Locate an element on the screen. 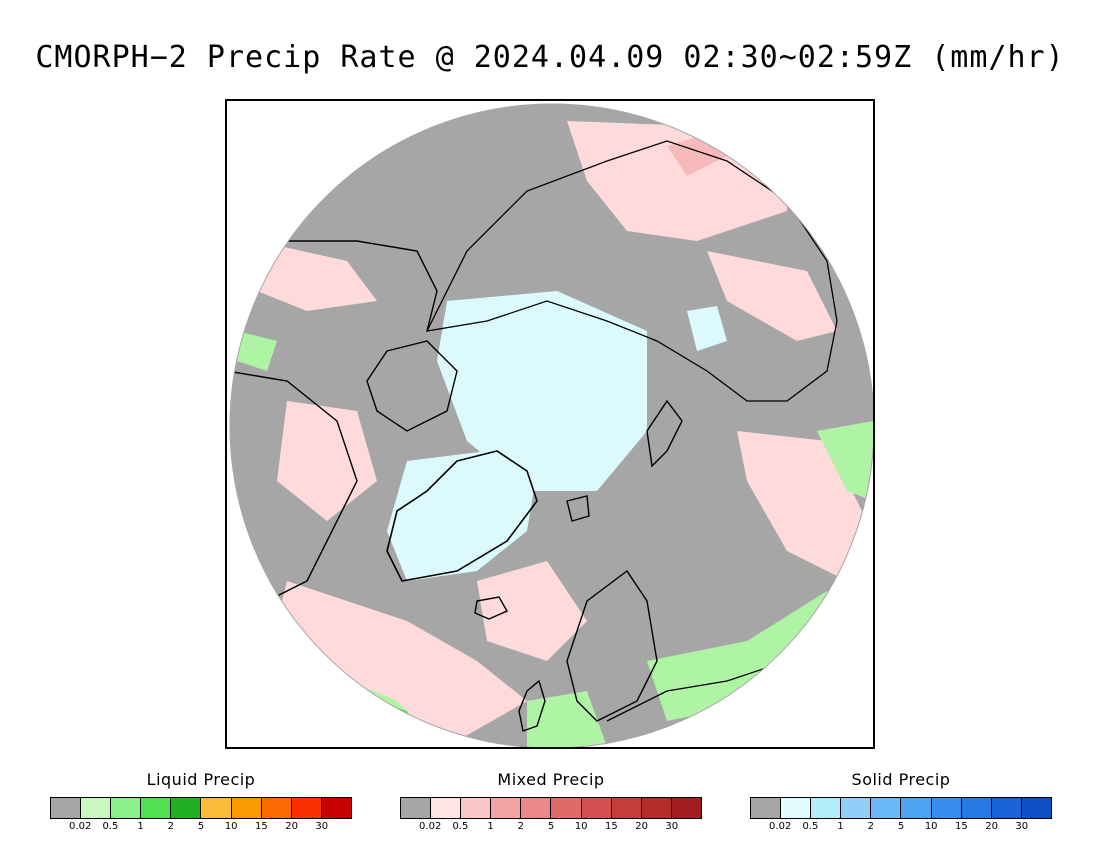 The height and width of the screenshot is (850, 1100). rain-area-s is located at coordinates (567, 719).